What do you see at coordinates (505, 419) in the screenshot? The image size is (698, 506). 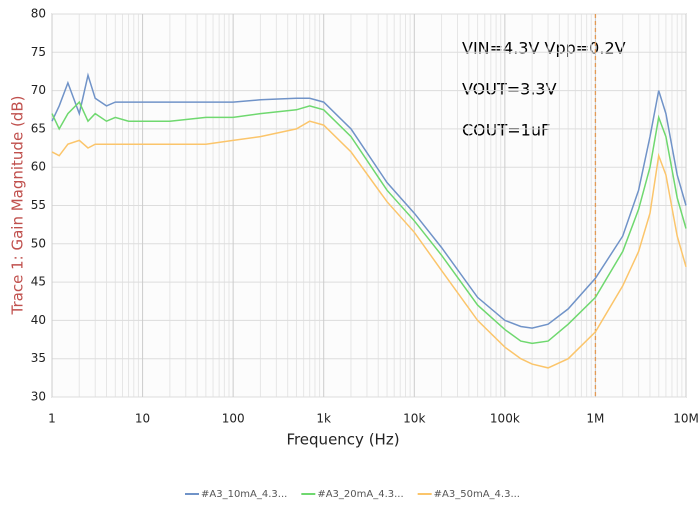 I see `x-tick-label: 100k` at bounding box center [505, 419].